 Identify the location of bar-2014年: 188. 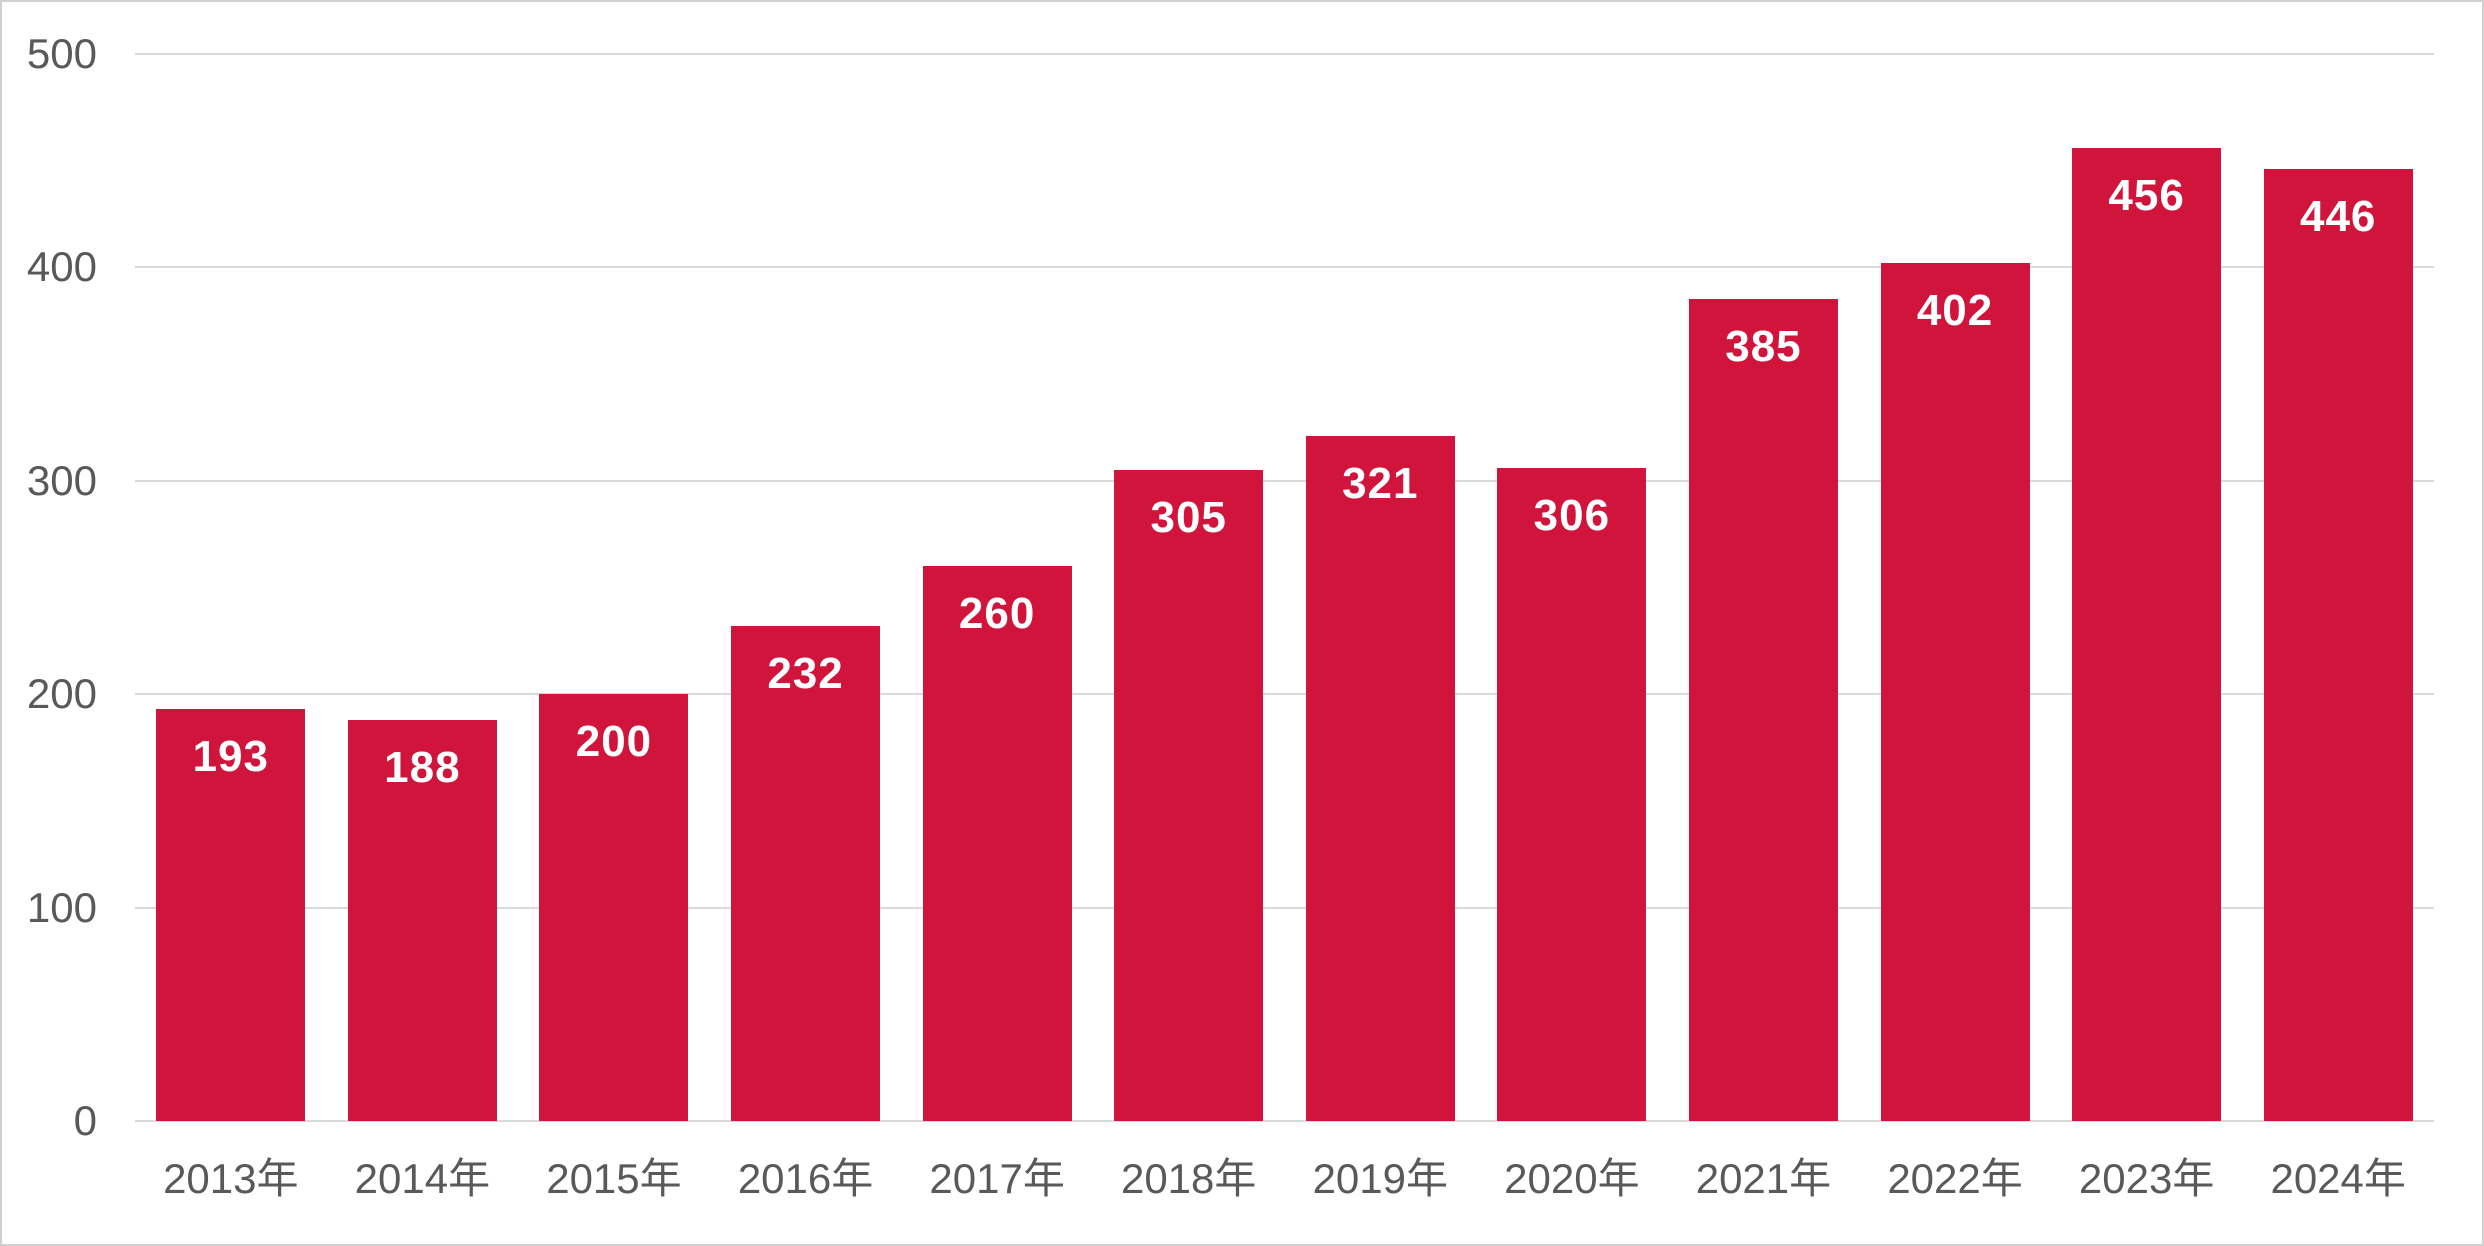
(422, 920).